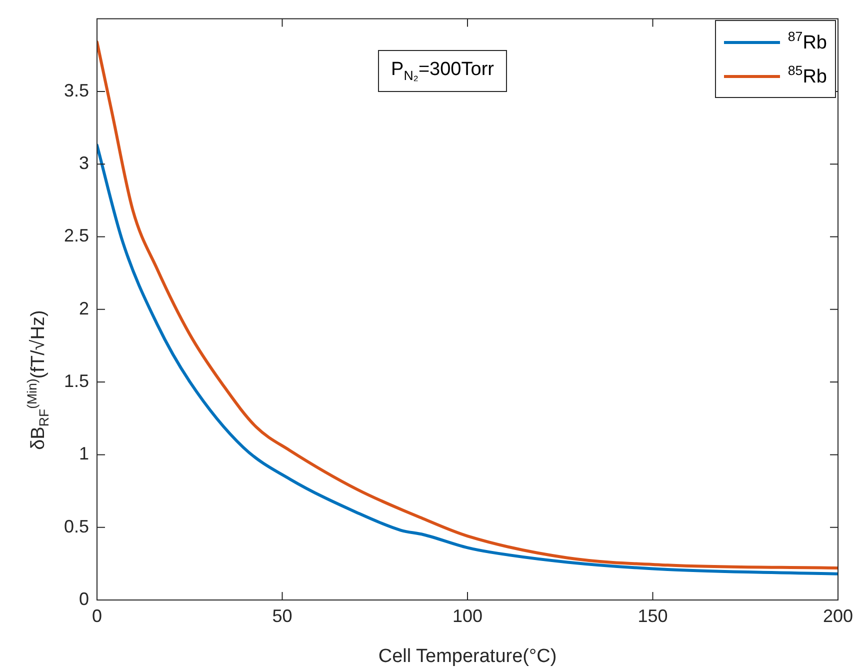 The width and height of the screenshot is (860, 672). Describe the element at coordinates (282, 616) in the screenshot. I see `x-tick-label: 50` at that location.